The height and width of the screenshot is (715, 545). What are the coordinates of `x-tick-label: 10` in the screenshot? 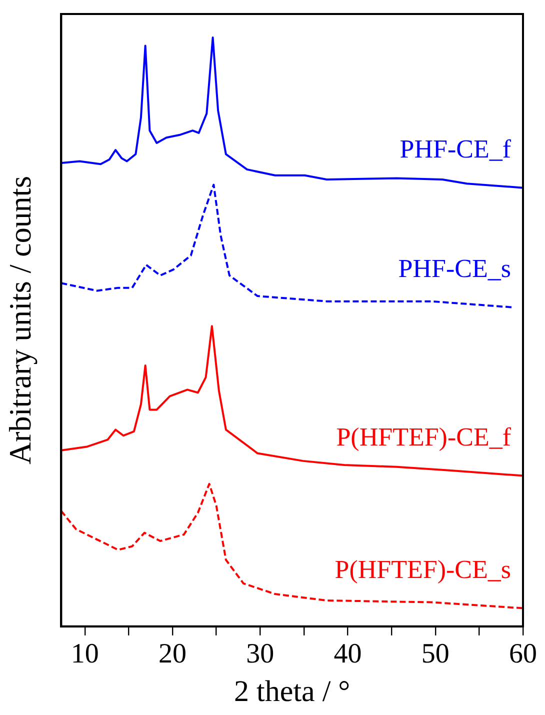 It's located at (84, 654).